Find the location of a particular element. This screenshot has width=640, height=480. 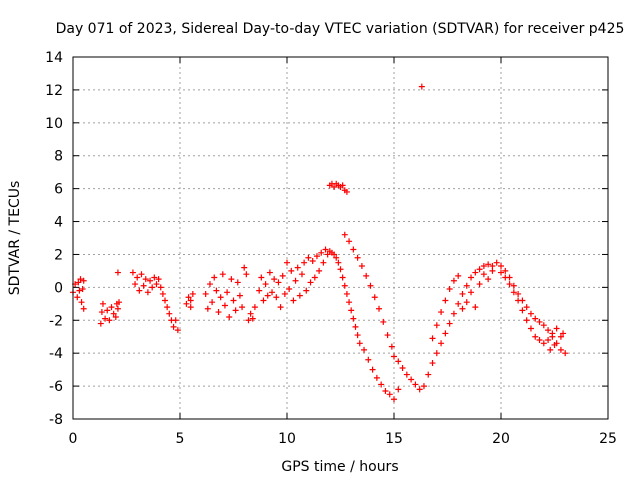

x-tick-label: 25 is located at coordinates (608, 439).